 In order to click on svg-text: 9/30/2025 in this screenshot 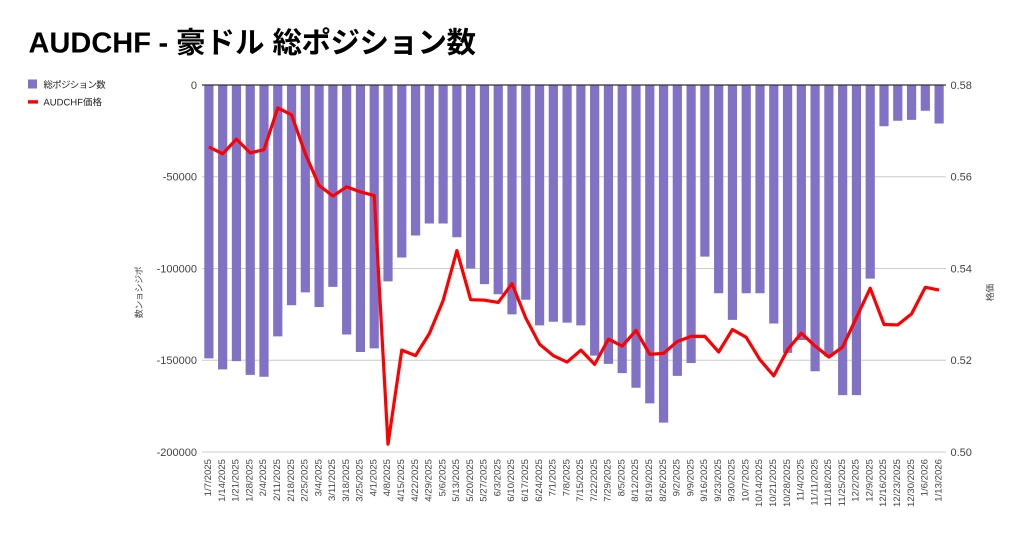, I will do `click(732, 480)`.